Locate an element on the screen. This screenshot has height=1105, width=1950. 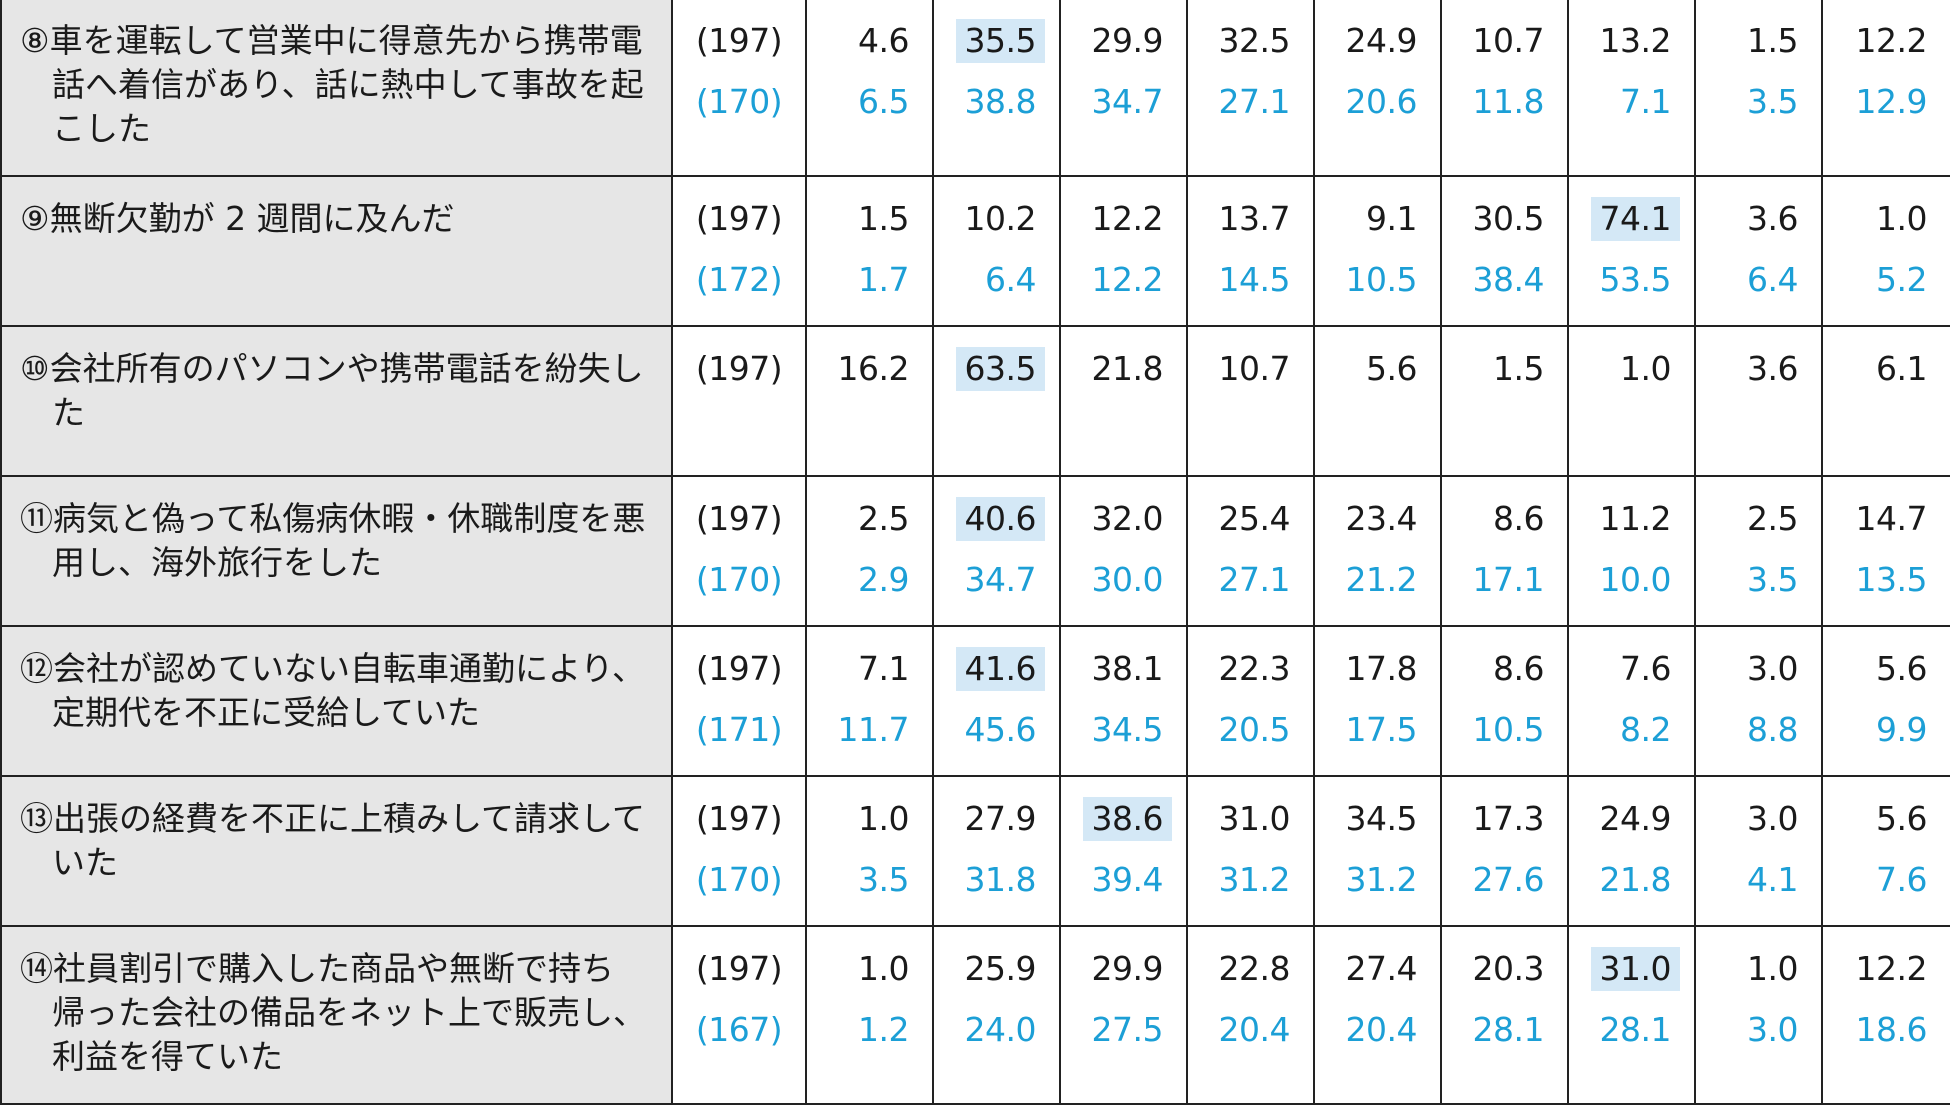
value-bottom: 1.2 is located at coordinates (883, 1029).